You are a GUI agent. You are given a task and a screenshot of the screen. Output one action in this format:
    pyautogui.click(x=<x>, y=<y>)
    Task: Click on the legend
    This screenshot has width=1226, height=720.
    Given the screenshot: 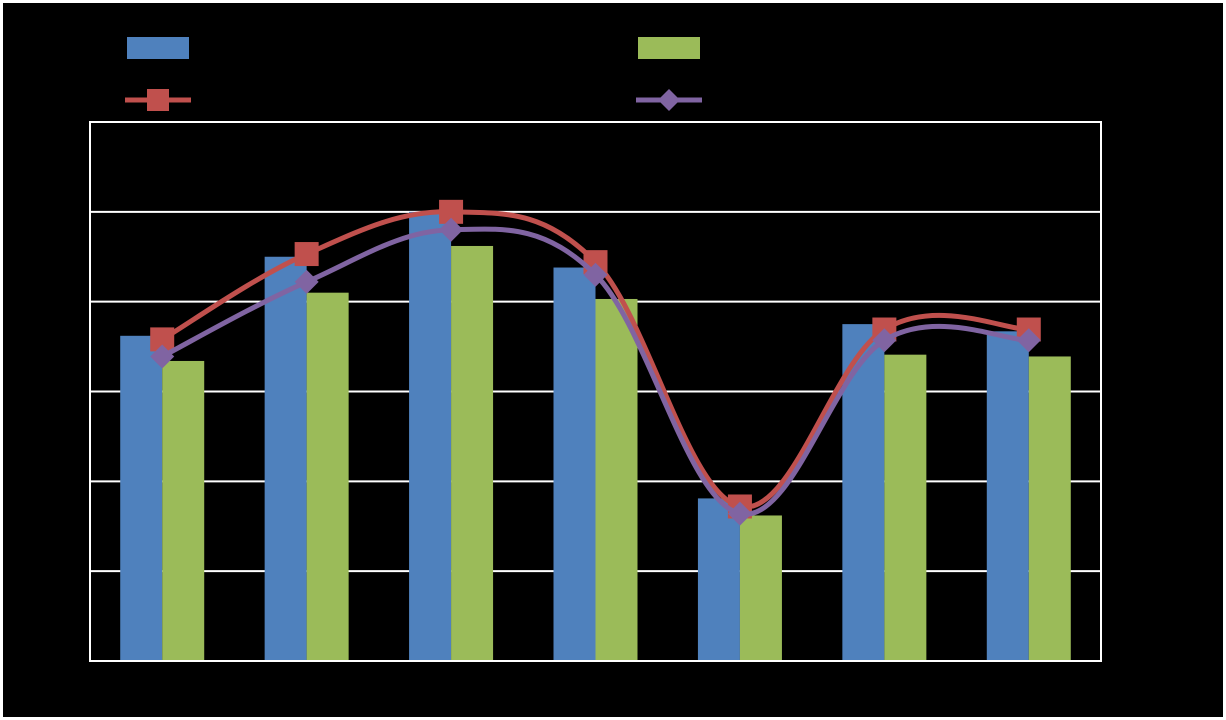 What is the action you would take?
    pyautogui.click(x=413, y=74)
    